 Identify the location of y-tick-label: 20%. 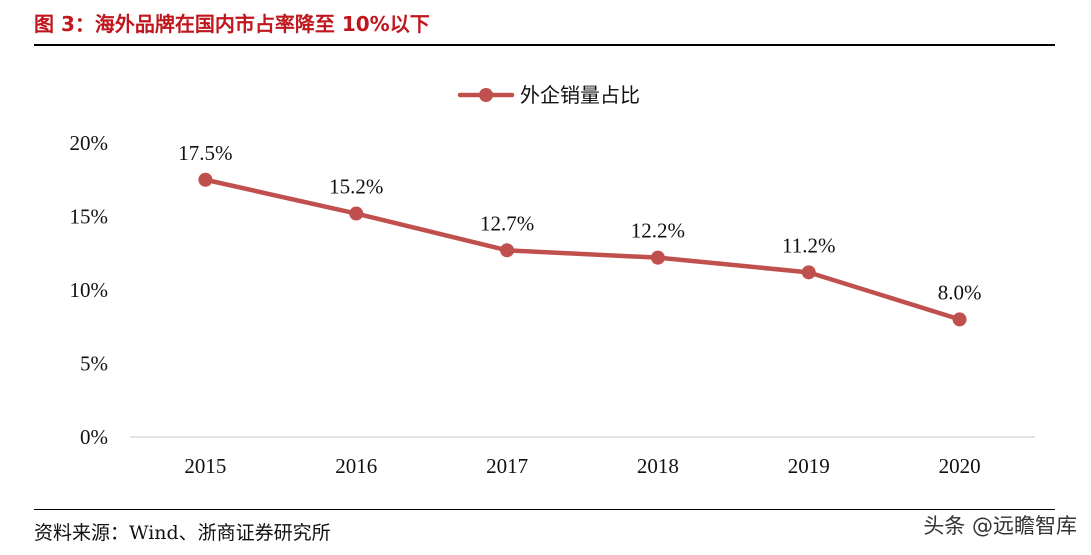
(89, 143).